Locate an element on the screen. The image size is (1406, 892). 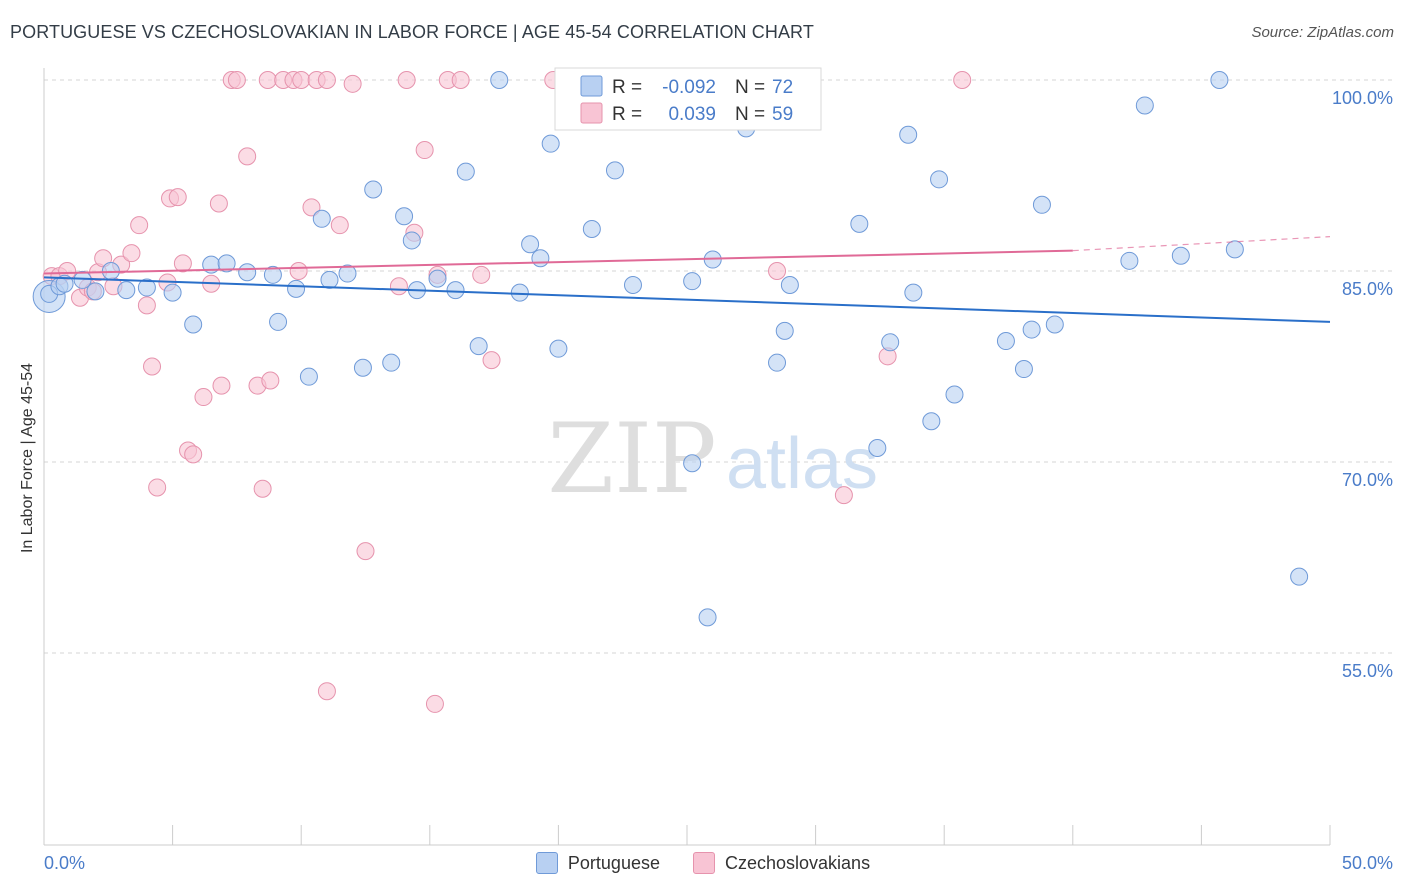
legend-n-value-1: 59 is located at coordinates (782, 114).